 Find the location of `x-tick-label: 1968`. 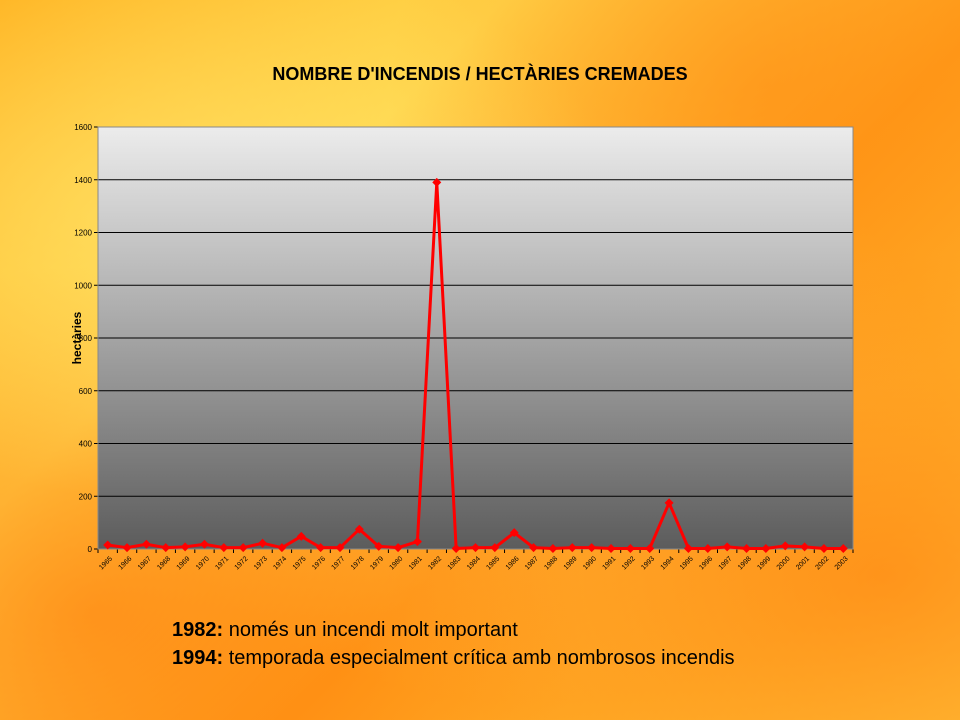

x-tick-label: 1968 is located at coordinates (164, 563).